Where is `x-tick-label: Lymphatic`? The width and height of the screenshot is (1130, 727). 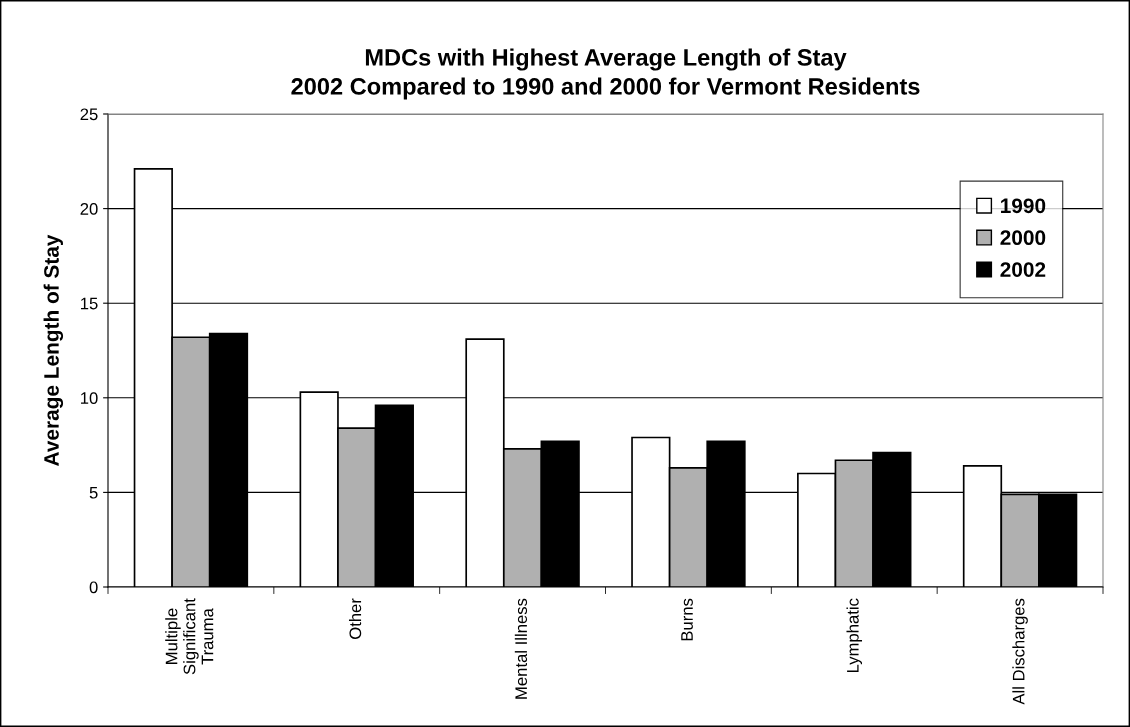
x-tick-label: Lymphatic is located at coordinates (854, 635).